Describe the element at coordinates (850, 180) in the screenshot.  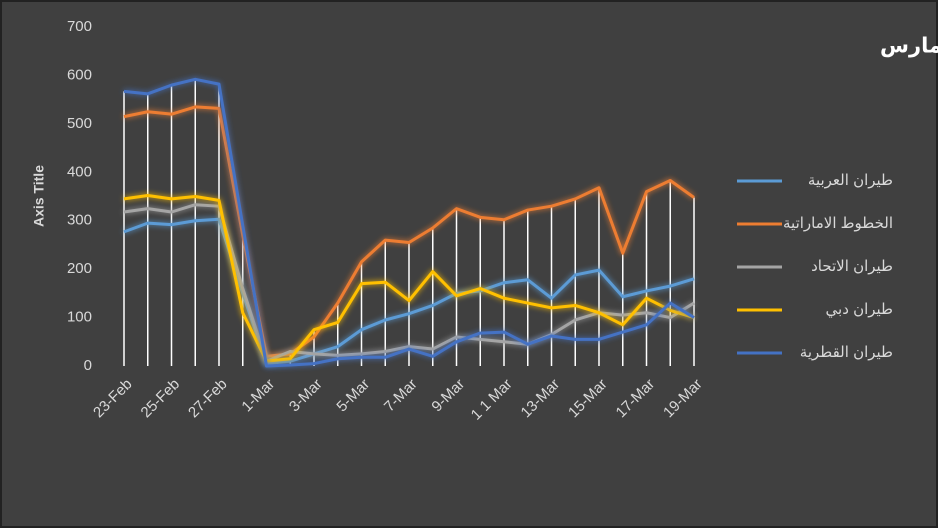
I see `legend-label: طيران العربية` at that location.